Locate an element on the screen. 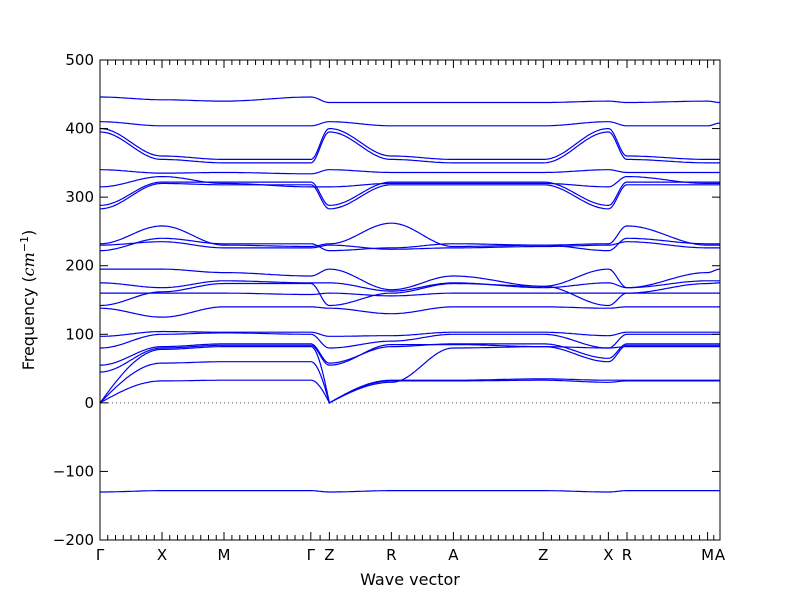 The width and height of the screenshot is (800, 600). y-axis-title-exponent: −1 is located at coordinates (24, 244).